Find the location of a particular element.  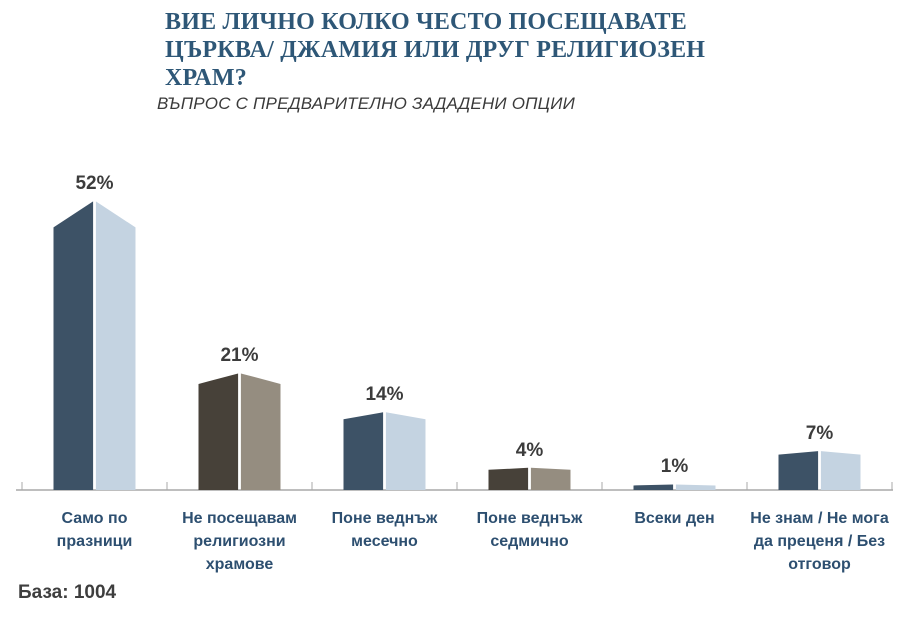

bar-value-label: 14% is located at coordinates (384, 395).